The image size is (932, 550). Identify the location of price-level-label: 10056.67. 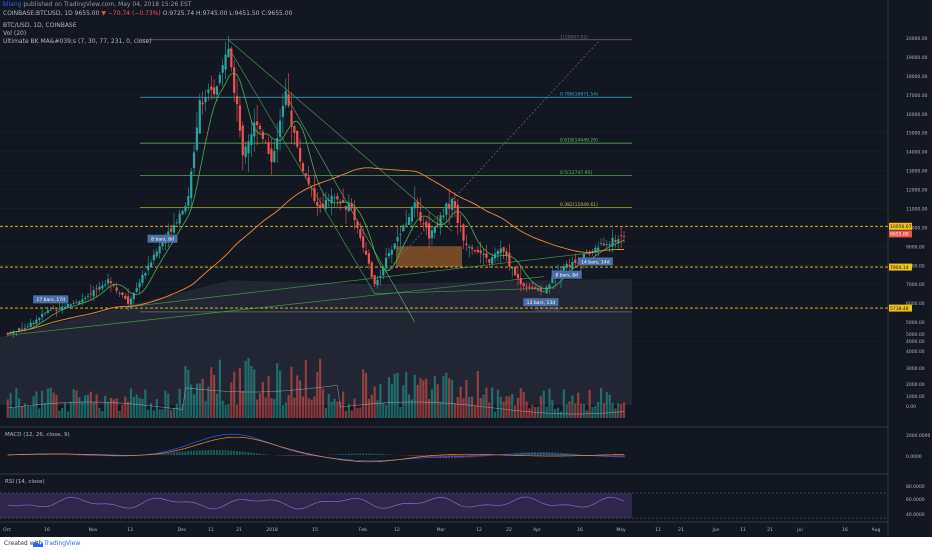
(901, 227).